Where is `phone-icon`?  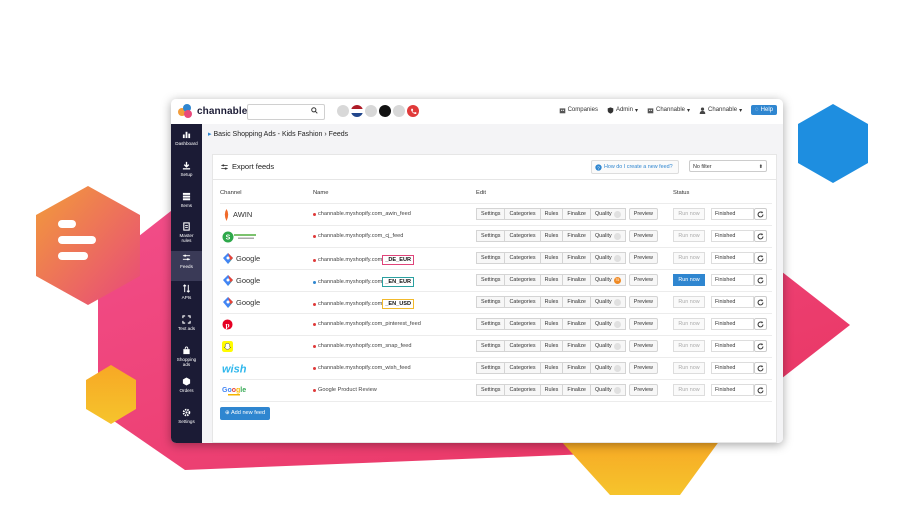
phone-icon is located at coordinates (413, 111).